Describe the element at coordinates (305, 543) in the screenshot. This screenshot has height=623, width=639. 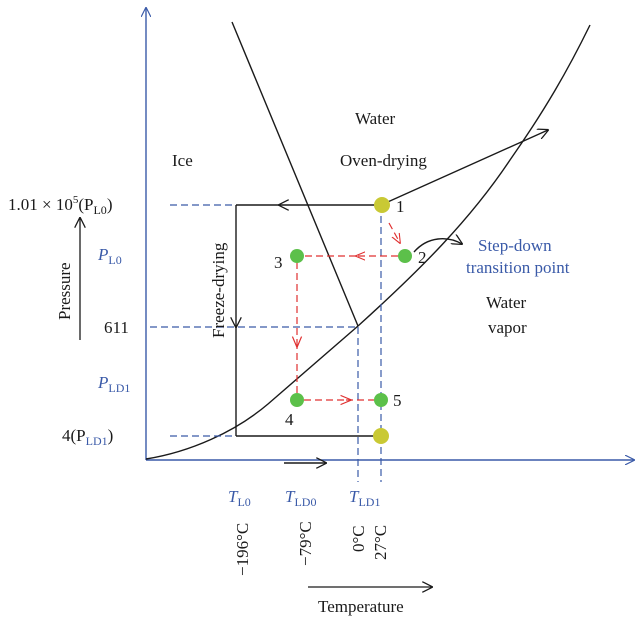
I see `x-tick-79c: −79°C` at that location.